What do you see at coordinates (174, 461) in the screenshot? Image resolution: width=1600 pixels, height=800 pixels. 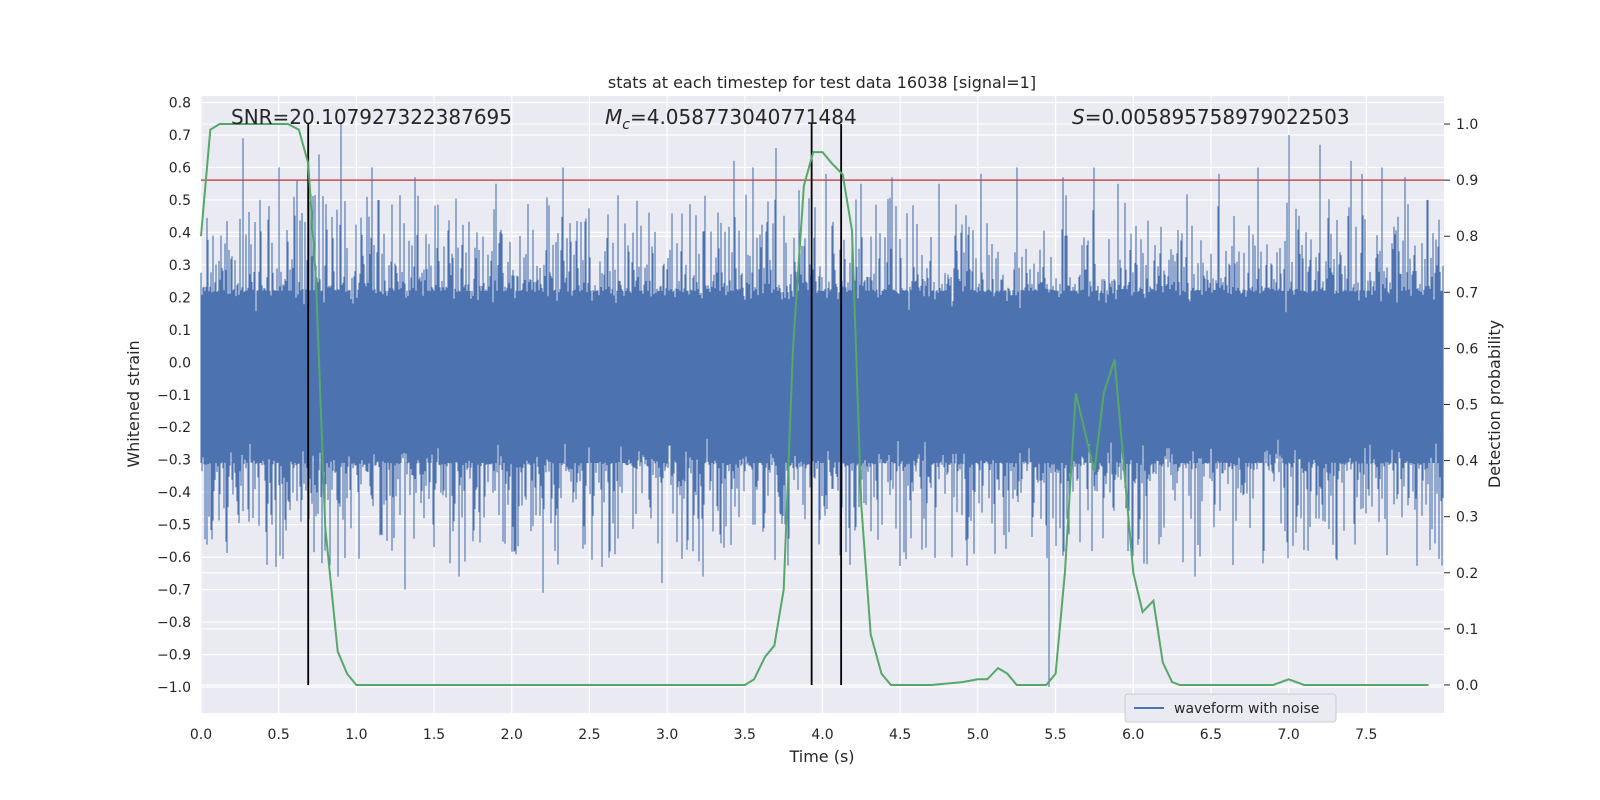 I see `y-tick-label: −0.3` at bounding box center [174, 461].